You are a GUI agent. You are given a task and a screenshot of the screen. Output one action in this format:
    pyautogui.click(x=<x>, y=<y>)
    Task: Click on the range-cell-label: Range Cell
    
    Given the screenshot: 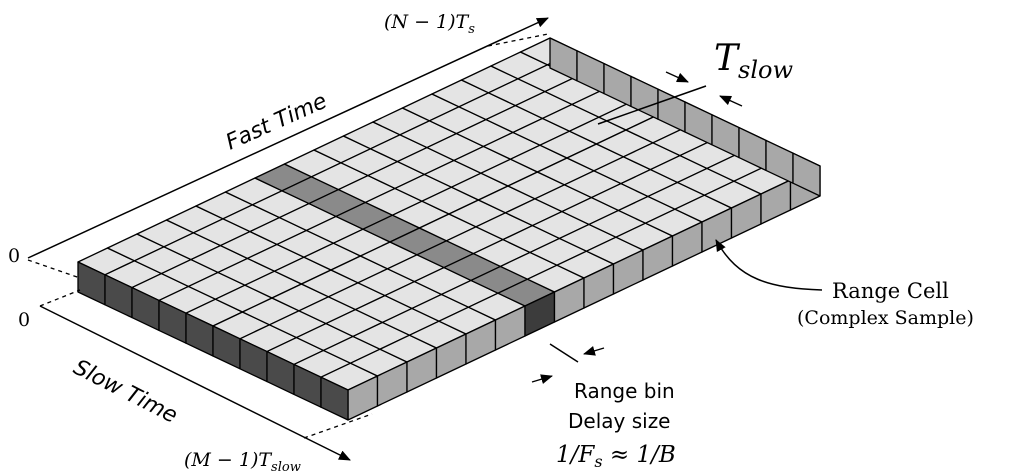 What is the action you would take?
    pyautogui.click(x=890, y=291)
    